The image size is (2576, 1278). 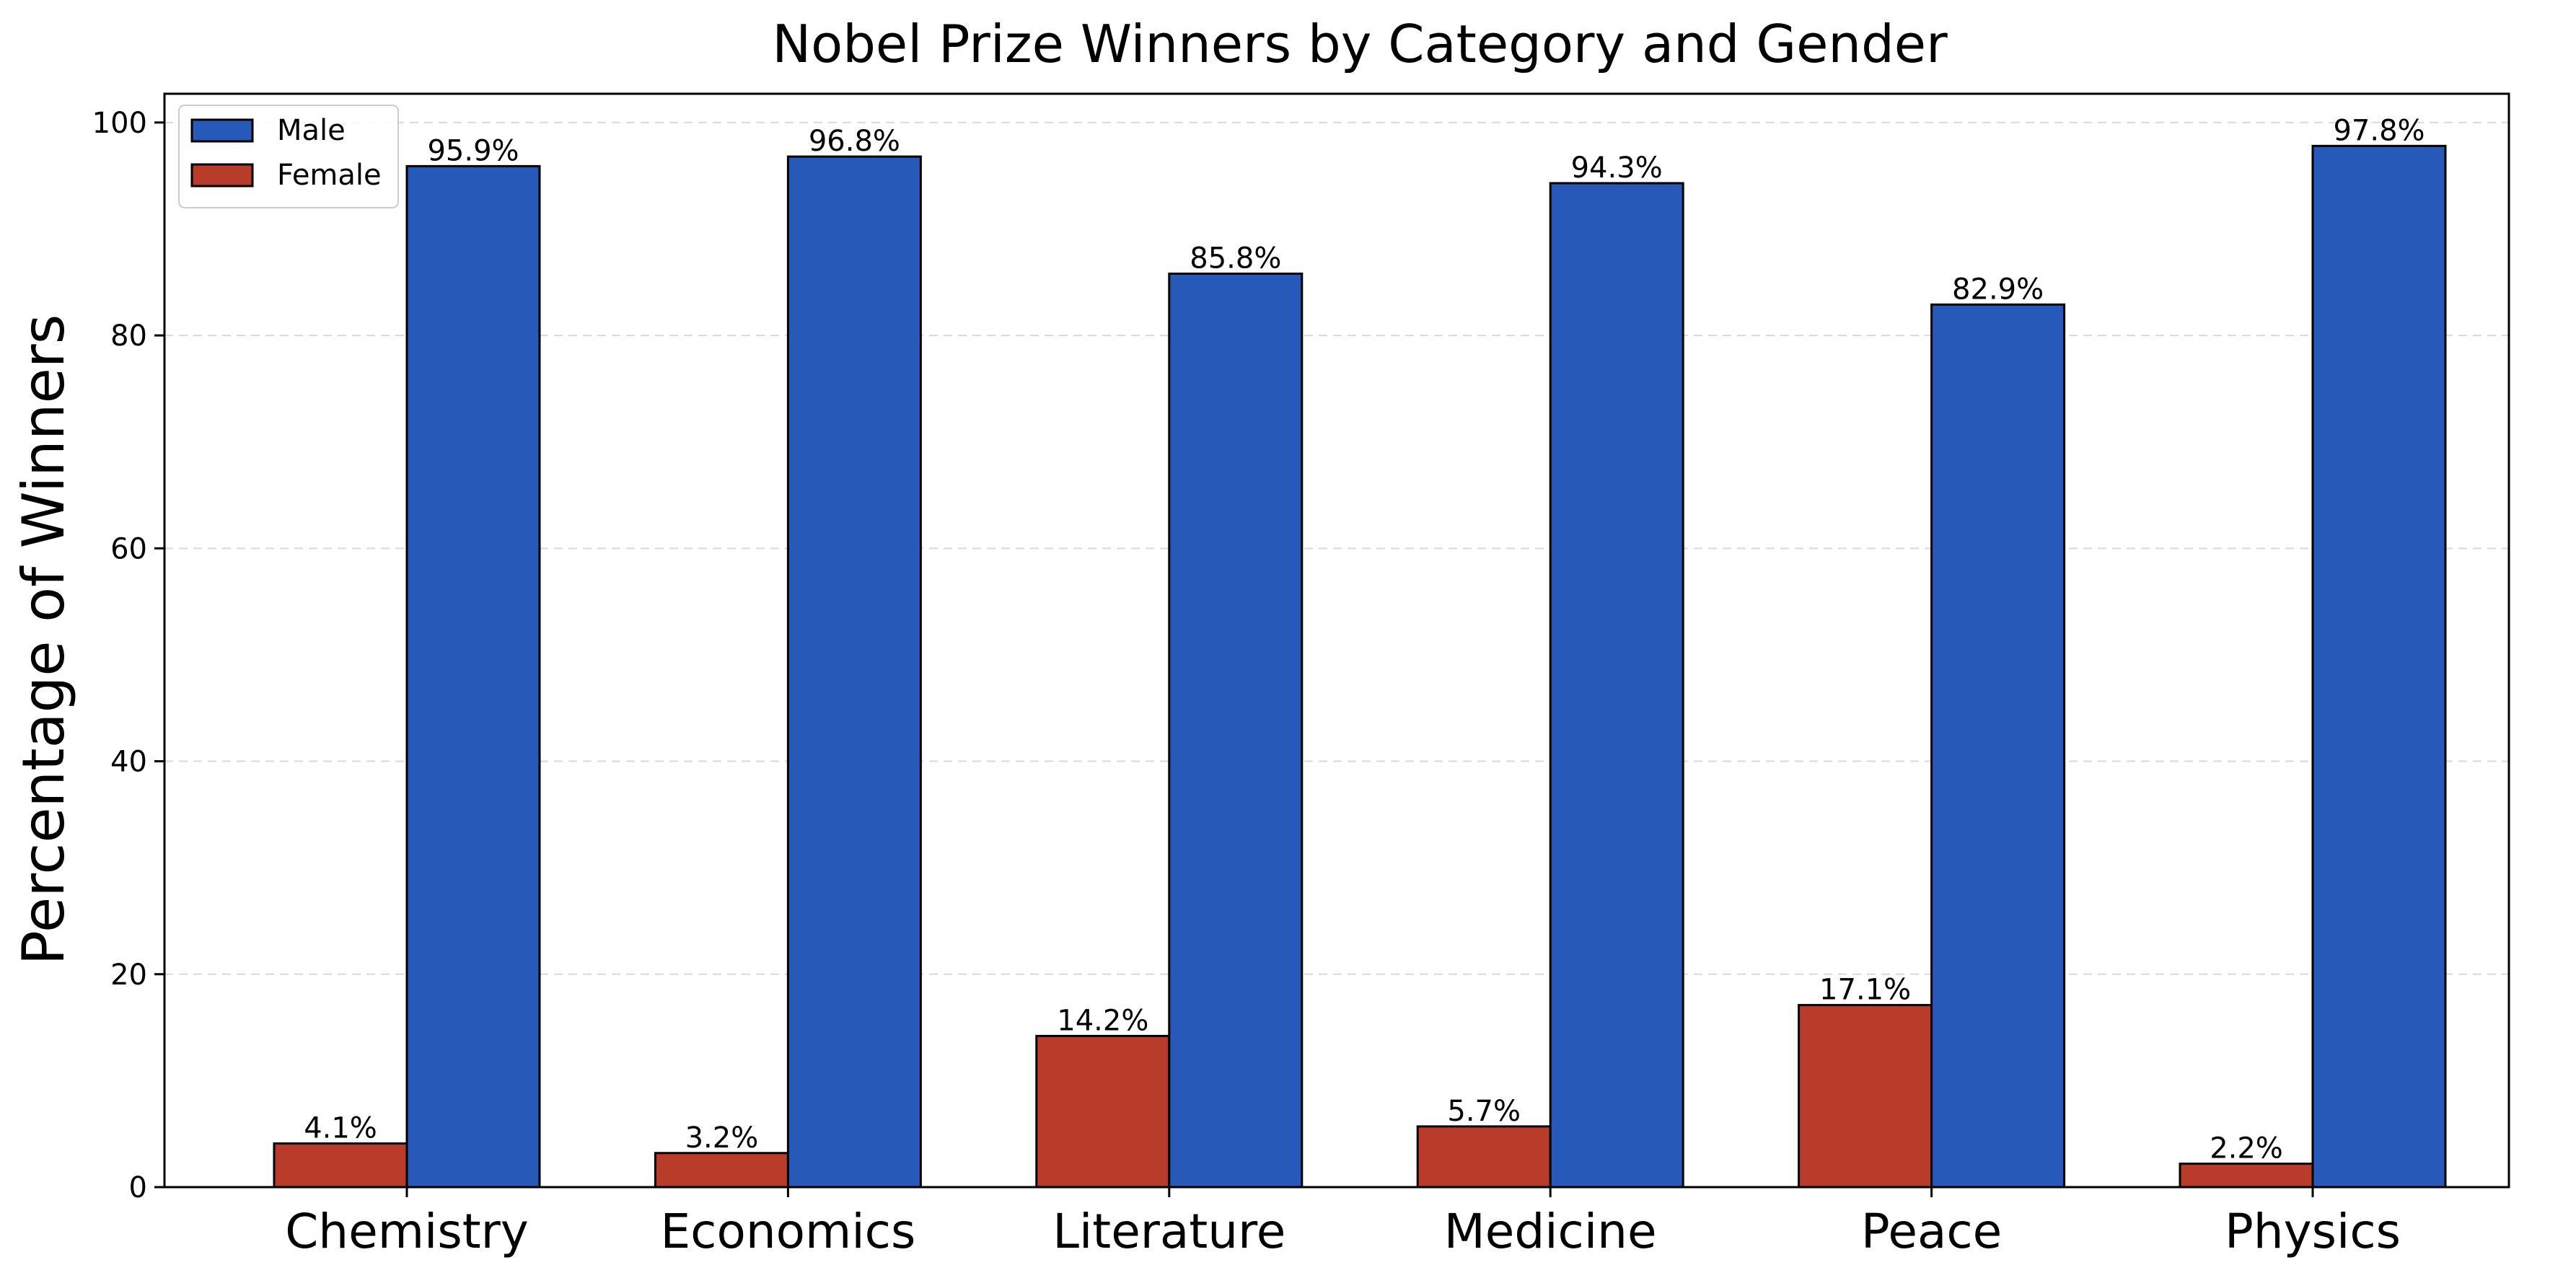 What do you see at coordinates (311, 130) in the screenshot?
I see `legend-label-male: Male` at bounding box center [311, 130].